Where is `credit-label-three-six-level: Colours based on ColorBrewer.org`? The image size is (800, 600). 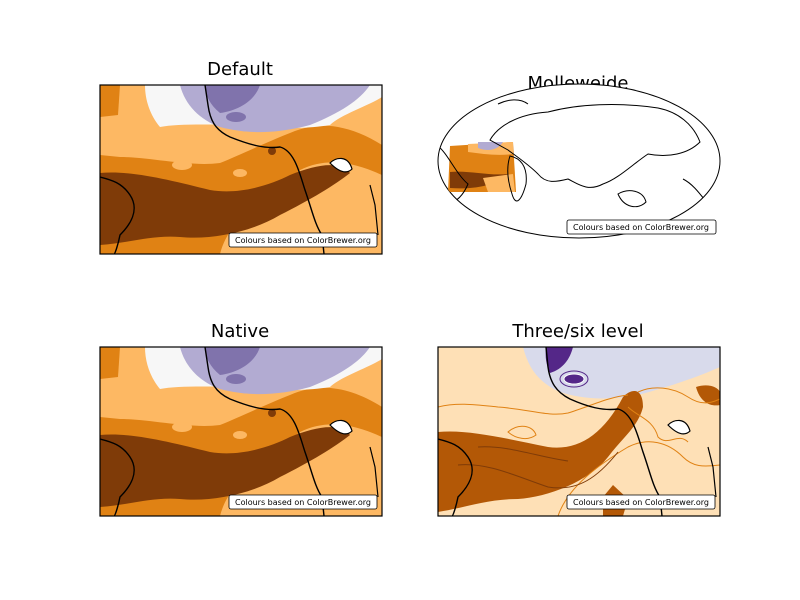
credit-label-three-six-level: Colours based on ColorBrewer.org is located at coordinates (641, 502).